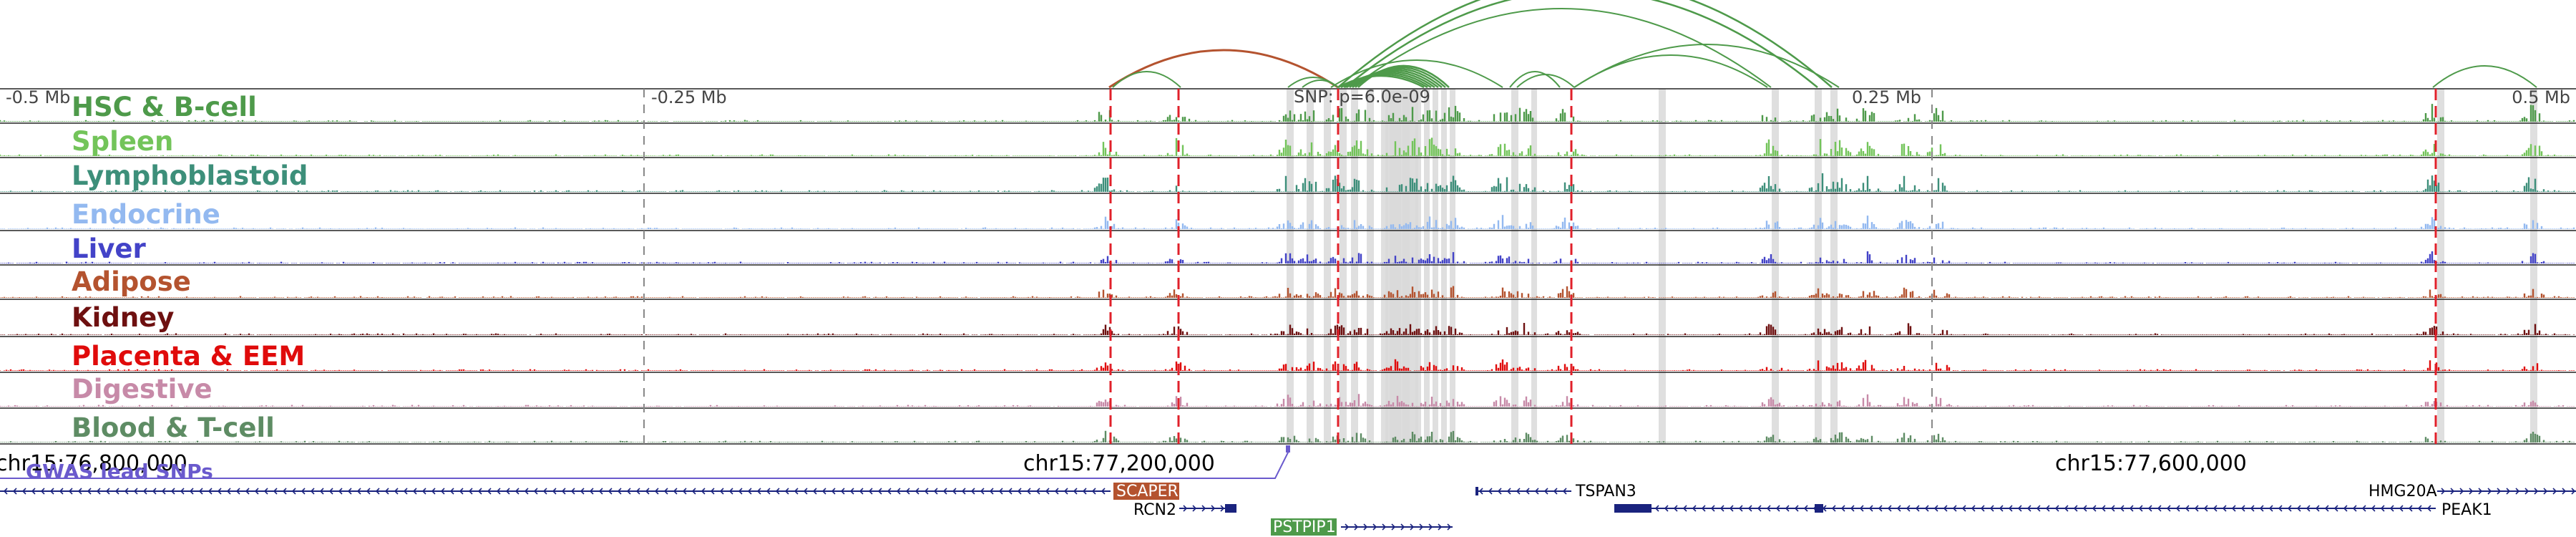  What do you see at coordinates (109, 248) in the screenshot?
I see `track-label-liver: Liver` at bounding box center [109, 248].